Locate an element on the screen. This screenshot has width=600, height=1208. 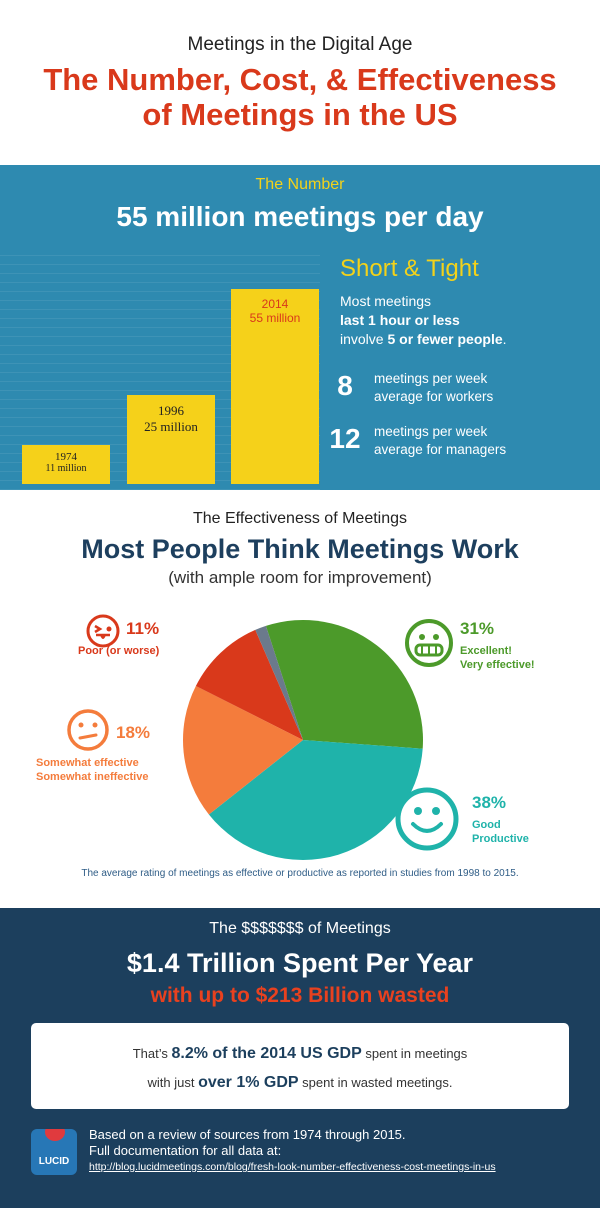
page-title-line-2: of Meetings in the US is located at coordinates (300, 114).